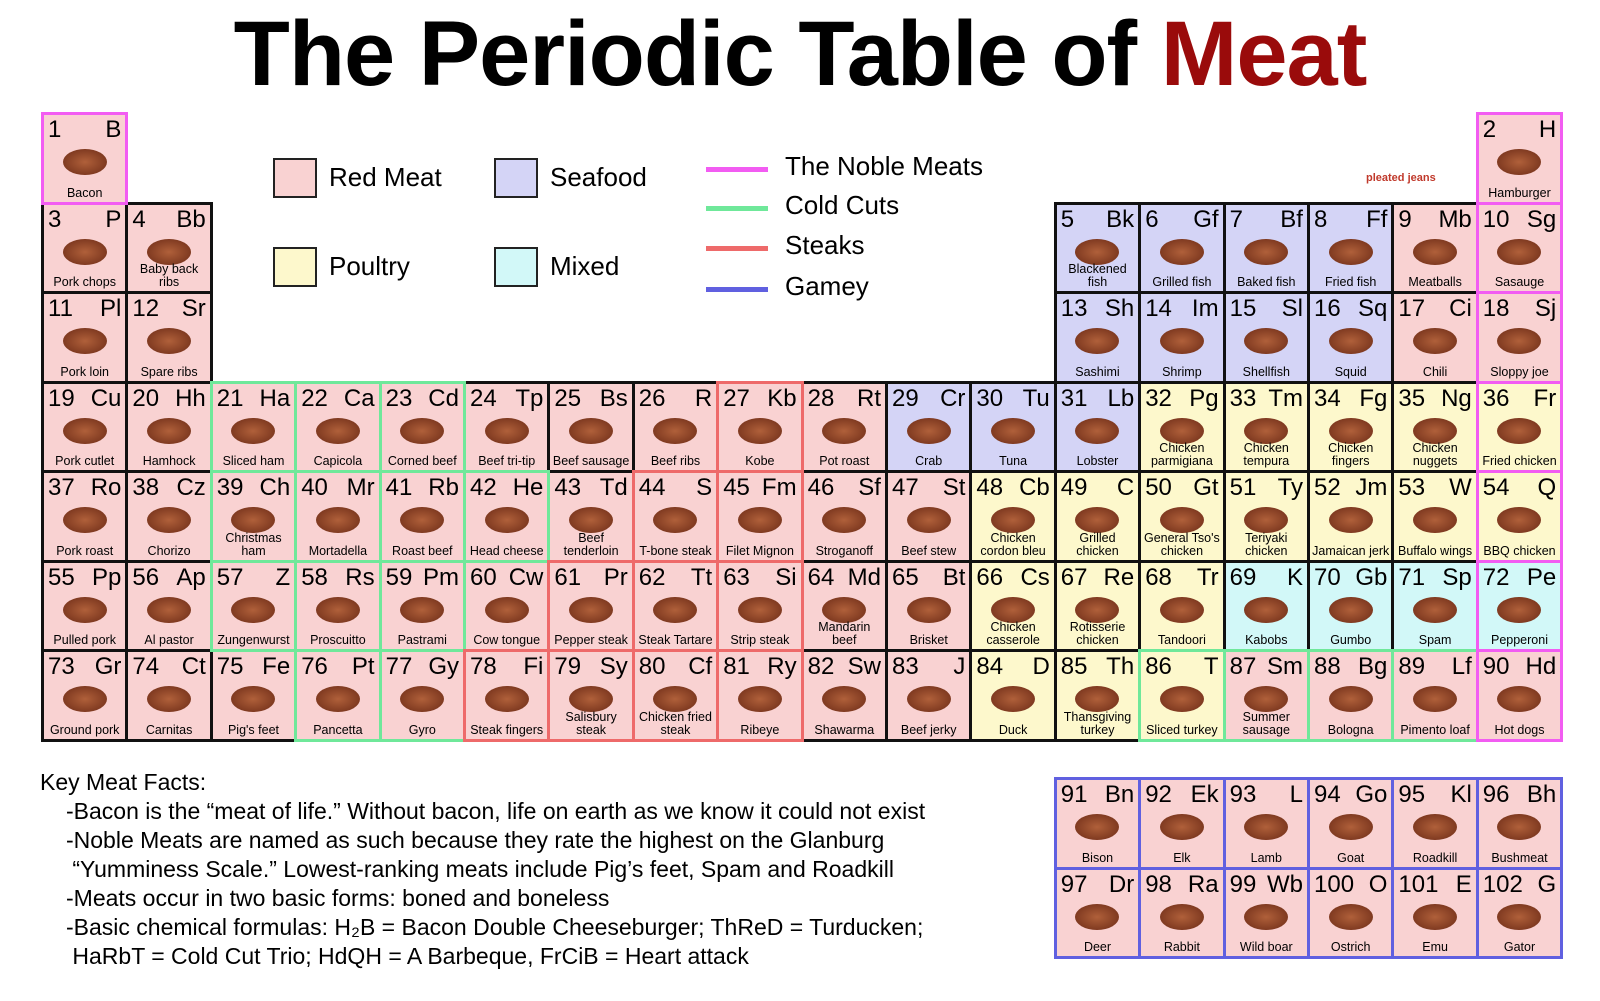 This screenshot has width=1600, height=1001. What do you see at coordinates (1243, 398) in the screenshot?
I see `element-number: 33` at bounding box center [1243, 398].